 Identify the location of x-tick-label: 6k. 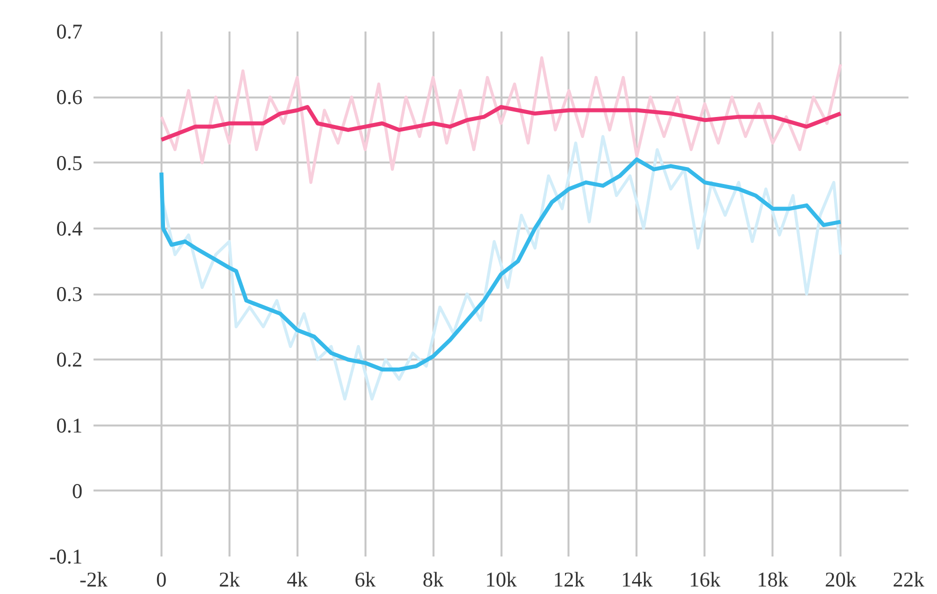
(365, 580).